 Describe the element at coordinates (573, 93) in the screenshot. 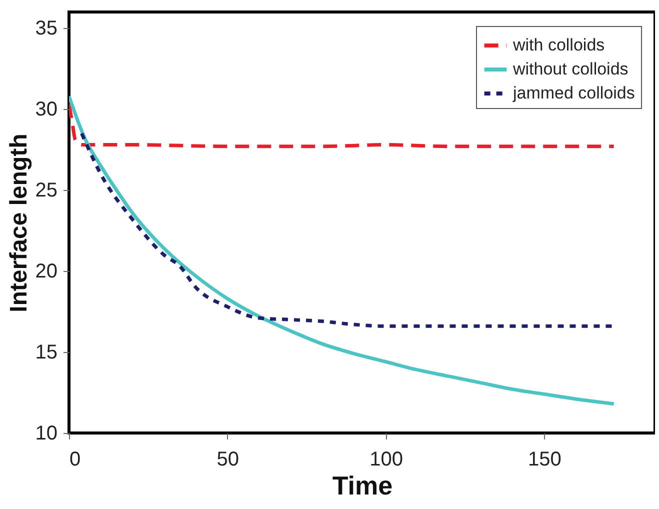

I see `legend-label: jammed colloids` at that location.